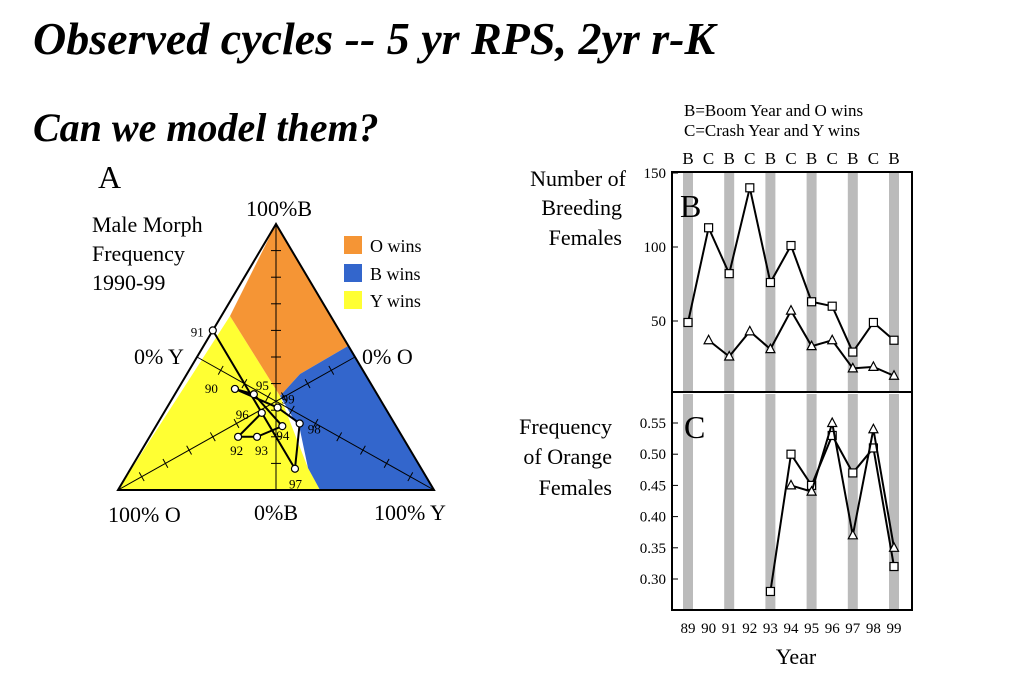 The image size is (1023, 682). I want to click on series-line-square, so click(791, 271).